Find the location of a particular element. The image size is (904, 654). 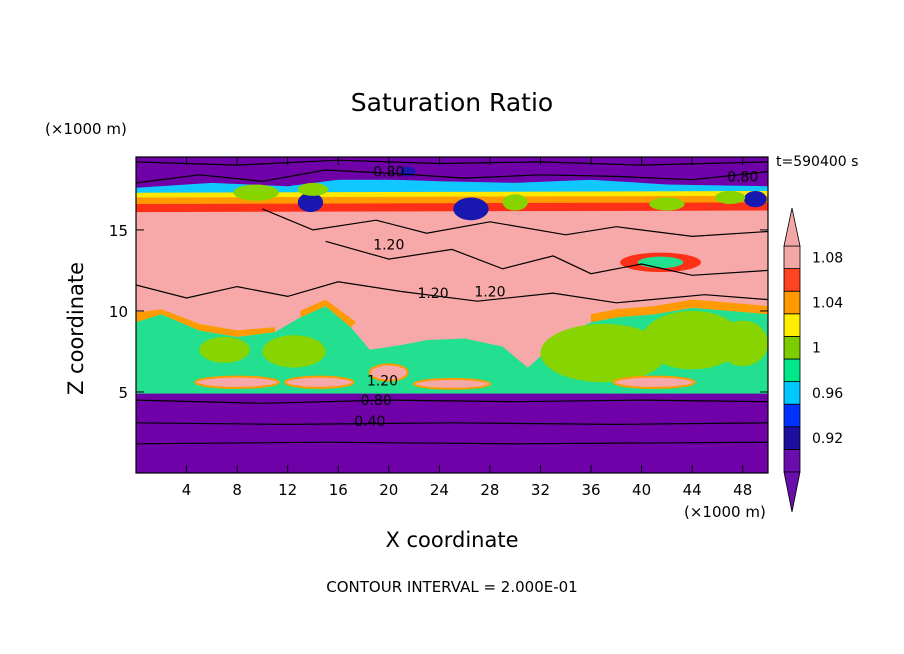

x-tick-label-9: 40 is located at coordinates (641, 490).